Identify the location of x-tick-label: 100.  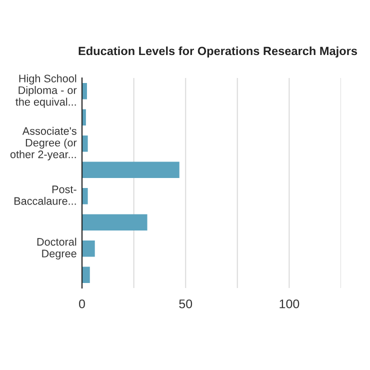
(290, 303).